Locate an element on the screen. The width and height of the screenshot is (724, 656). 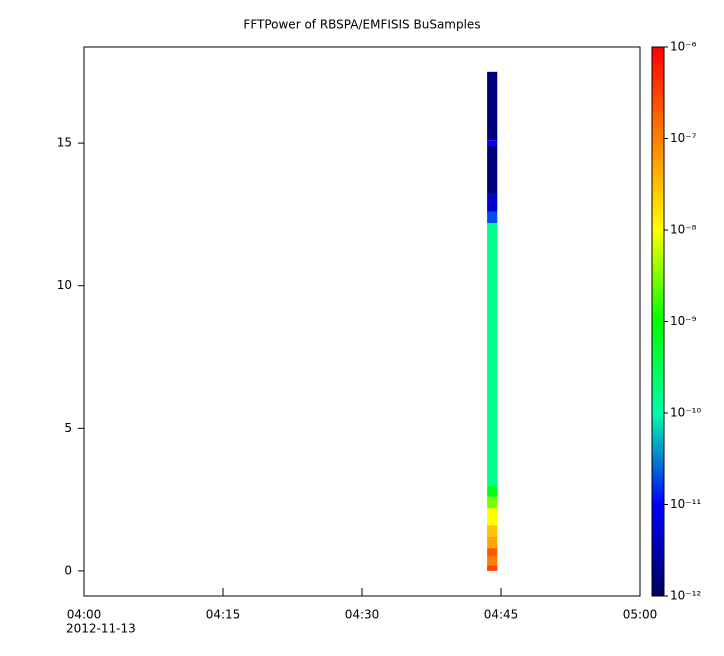
y-tick-label: 5 is located at coordinates (68, 428).